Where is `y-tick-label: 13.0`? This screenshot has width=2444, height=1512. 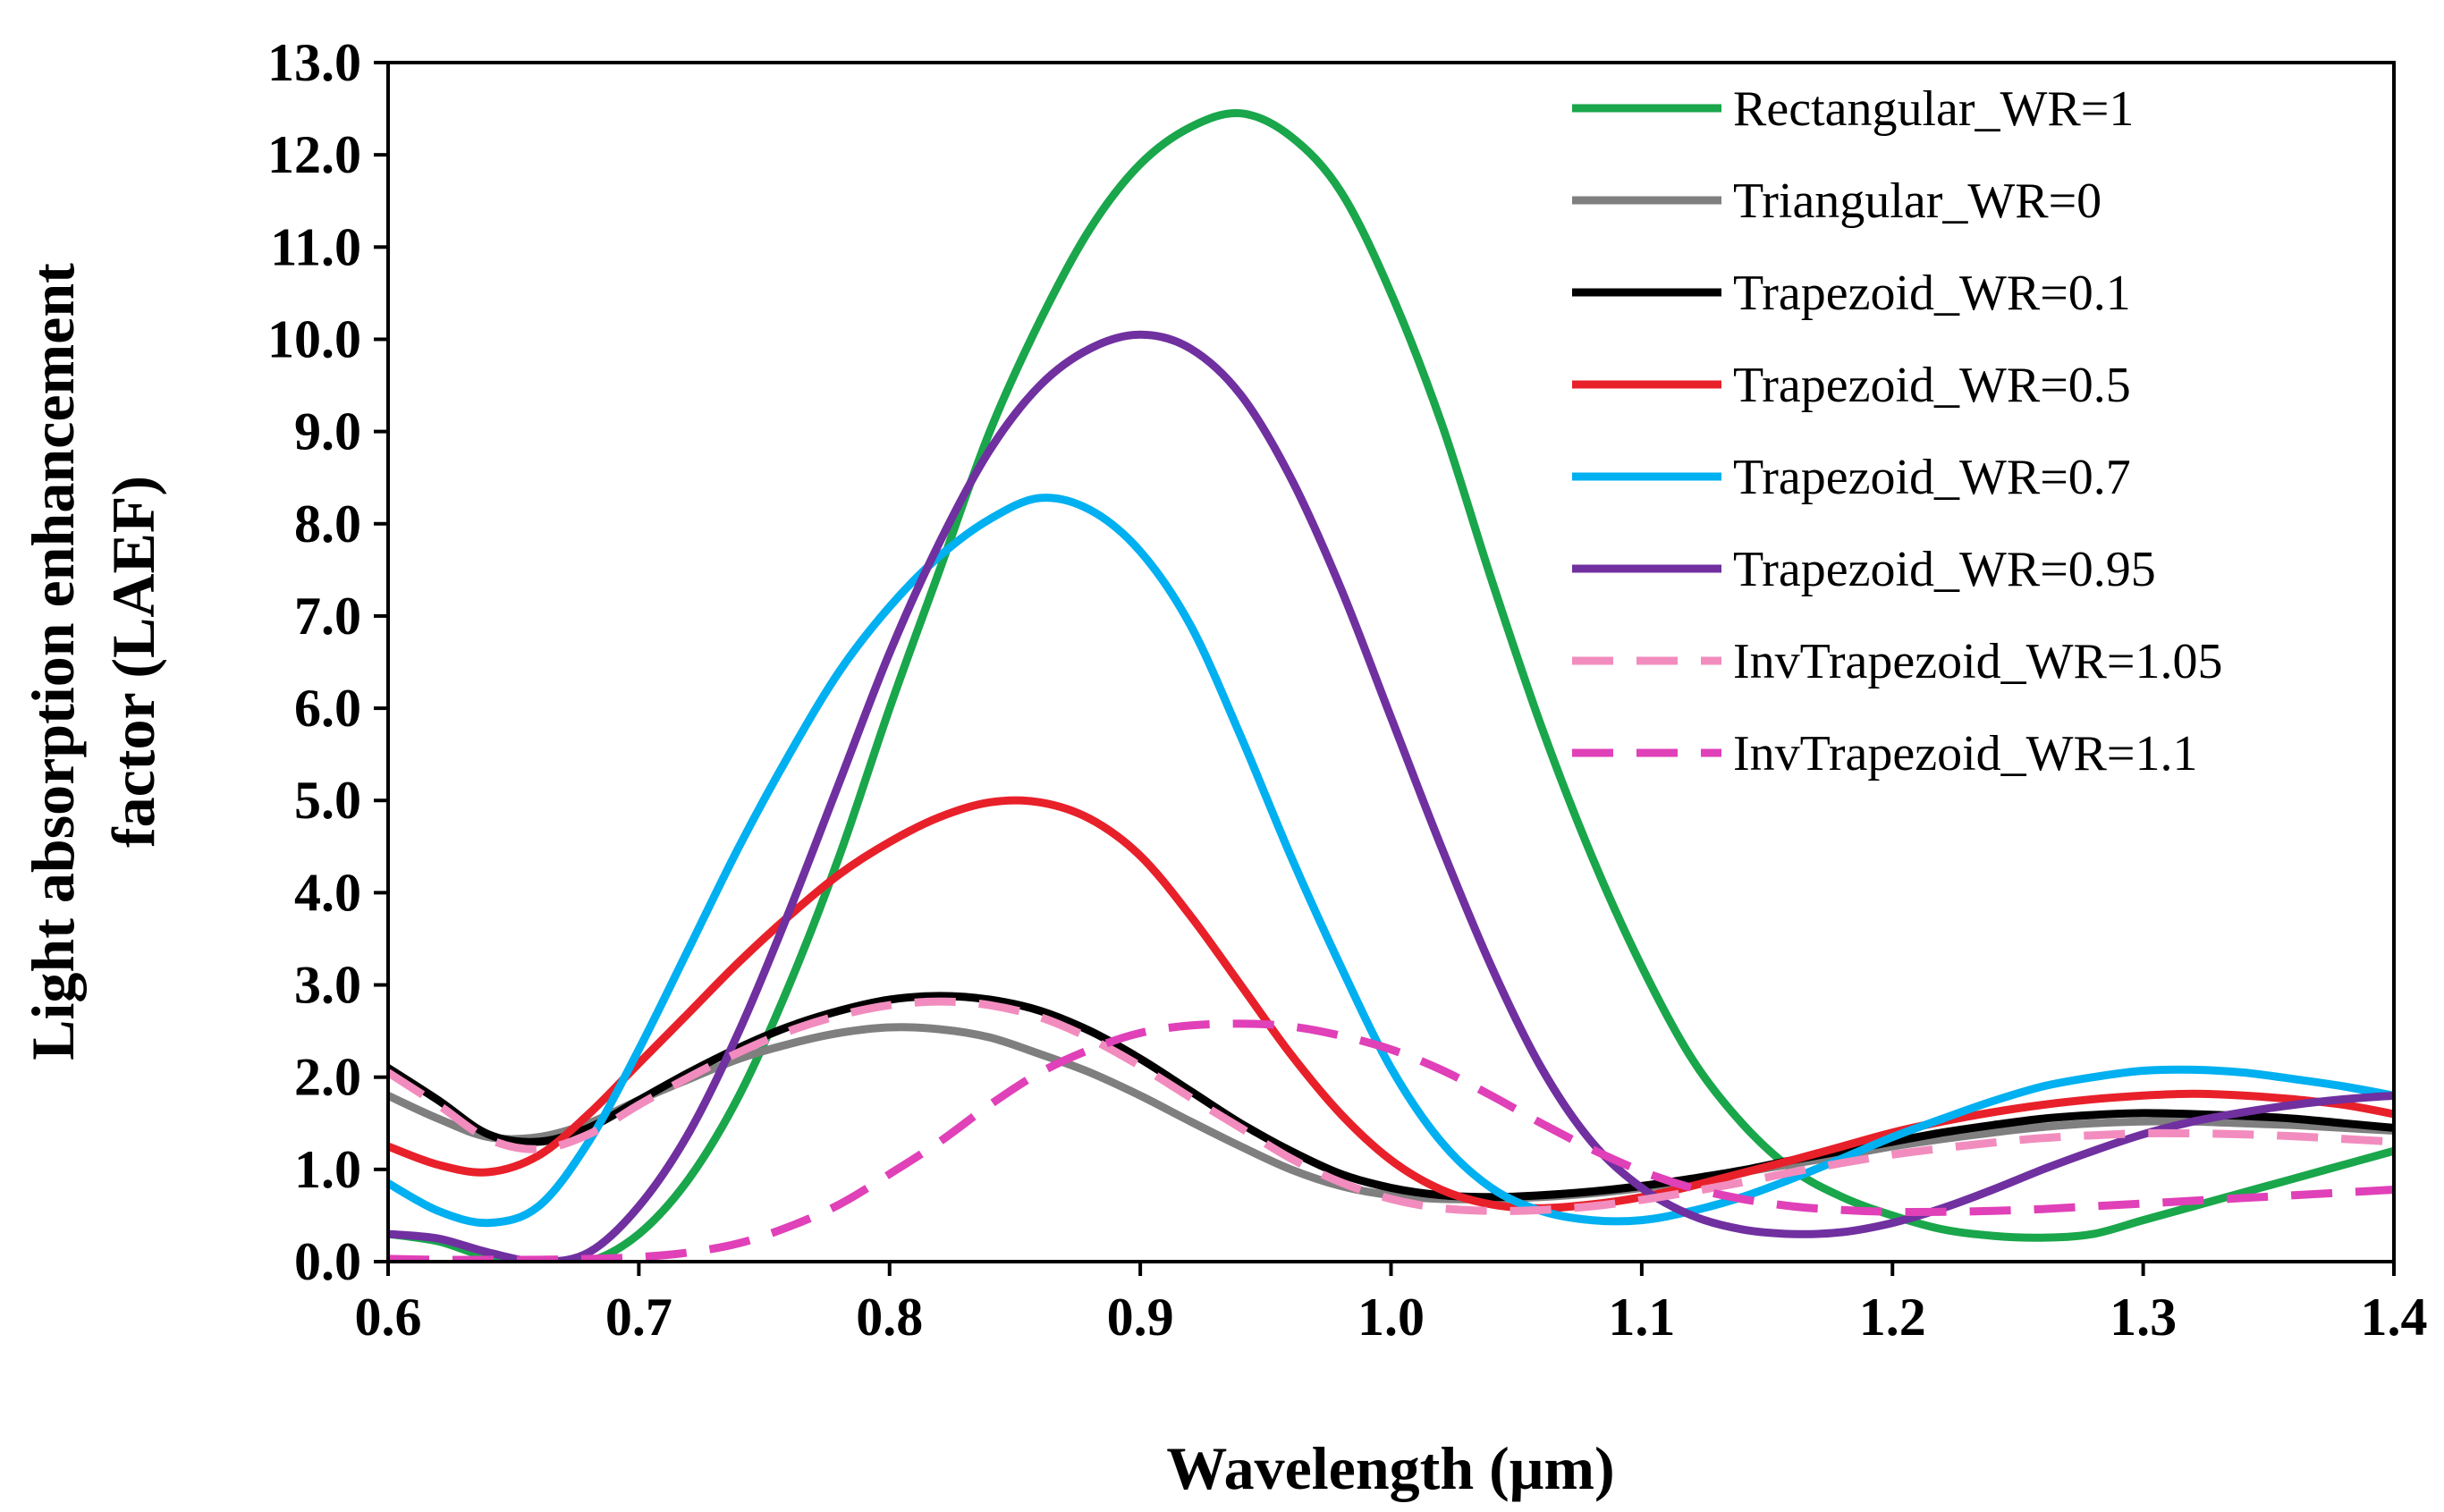 y-tick-label: 13.0 is located at coordinates (314, 63).